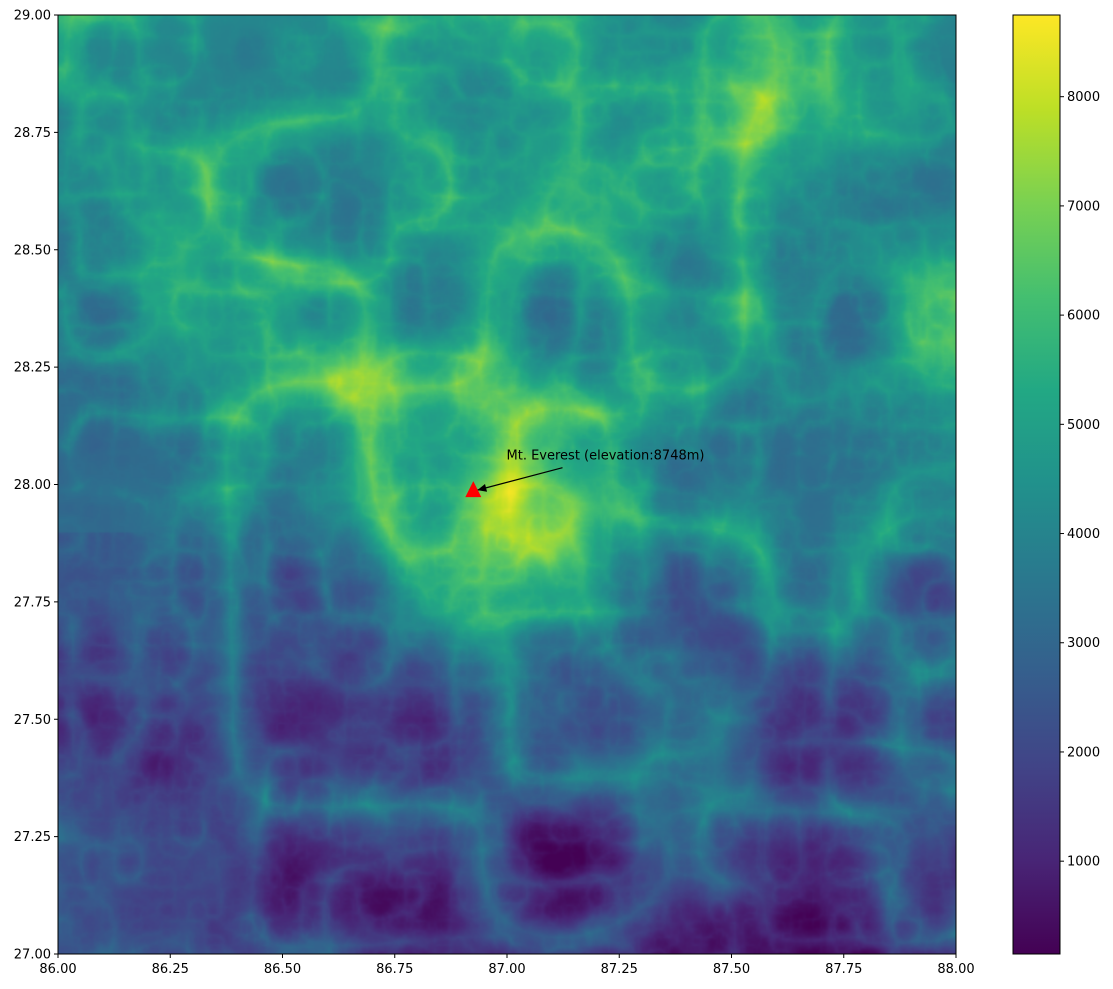 This screenshot has width=1113, height=989. Describe the element at coordinates (520, 479) in the screenshot. I see `annotation-arrow` at that location.